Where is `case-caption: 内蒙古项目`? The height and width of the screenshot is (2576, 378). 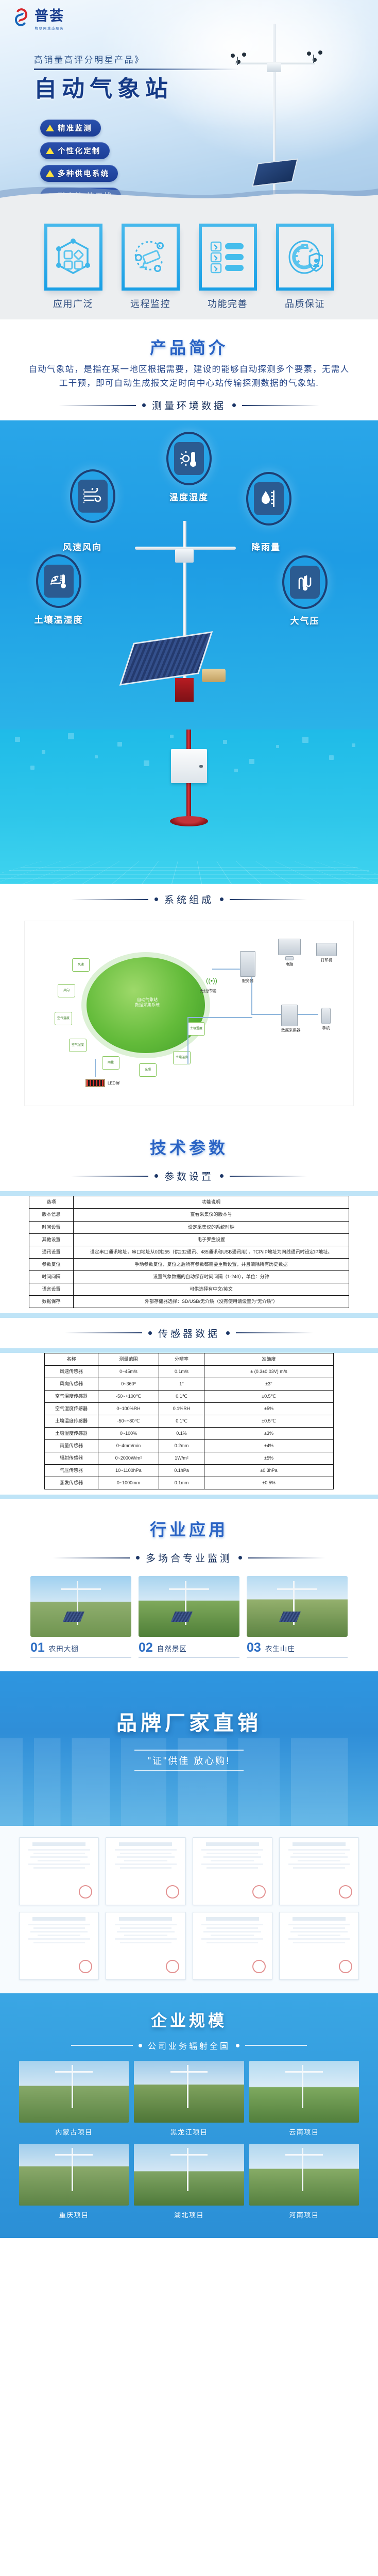
case-caption: 内蒙古项目 is located at coordinates (74, 2132).